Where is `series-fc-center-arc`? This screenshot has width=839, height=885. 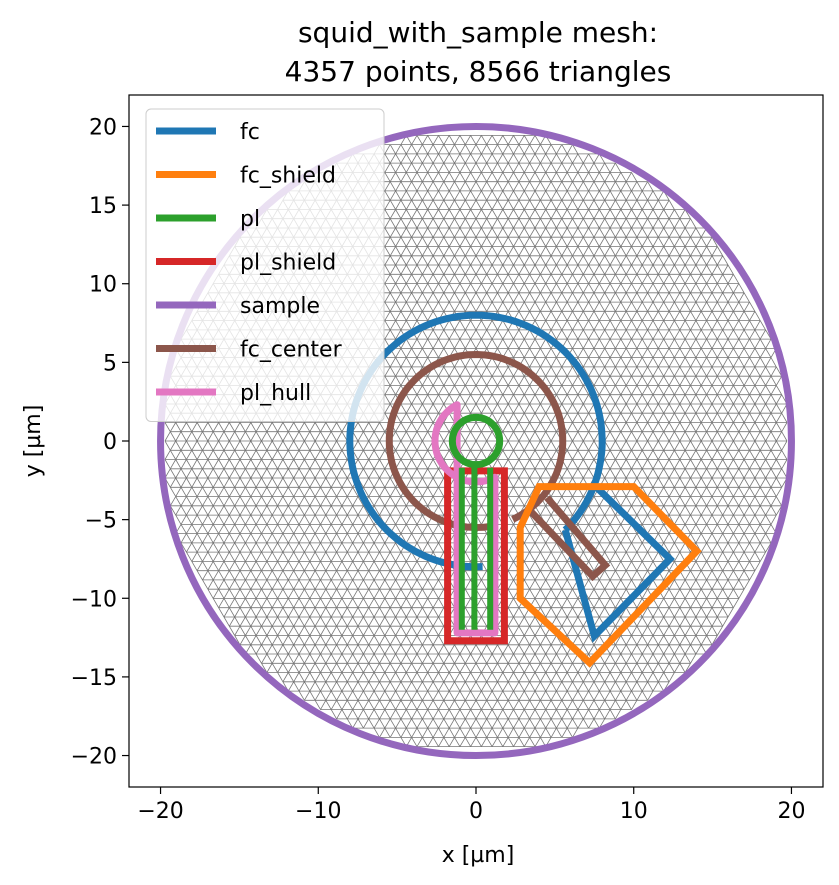
series-fc-center-arc is located at coordinates (476, 441).